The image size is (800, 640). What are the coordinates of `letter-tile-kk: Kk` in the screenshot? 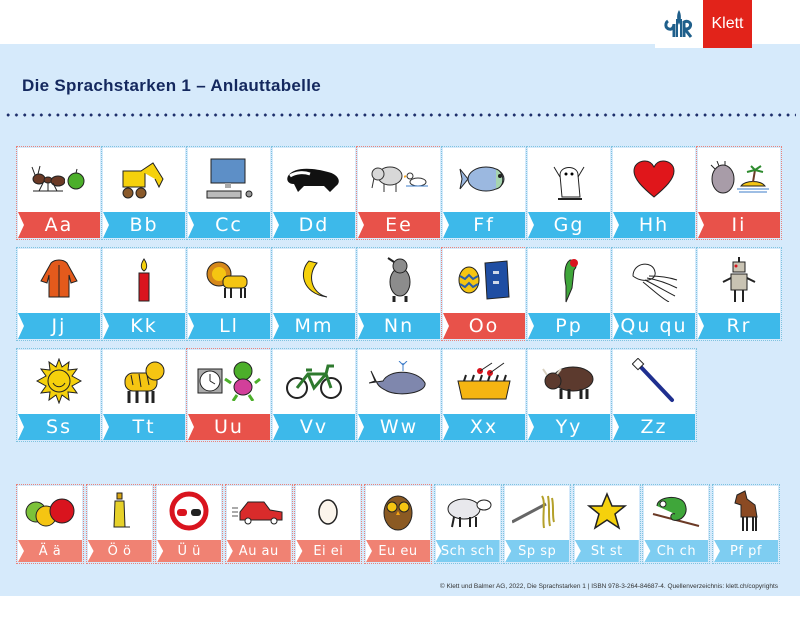 It's located at (144, 294).